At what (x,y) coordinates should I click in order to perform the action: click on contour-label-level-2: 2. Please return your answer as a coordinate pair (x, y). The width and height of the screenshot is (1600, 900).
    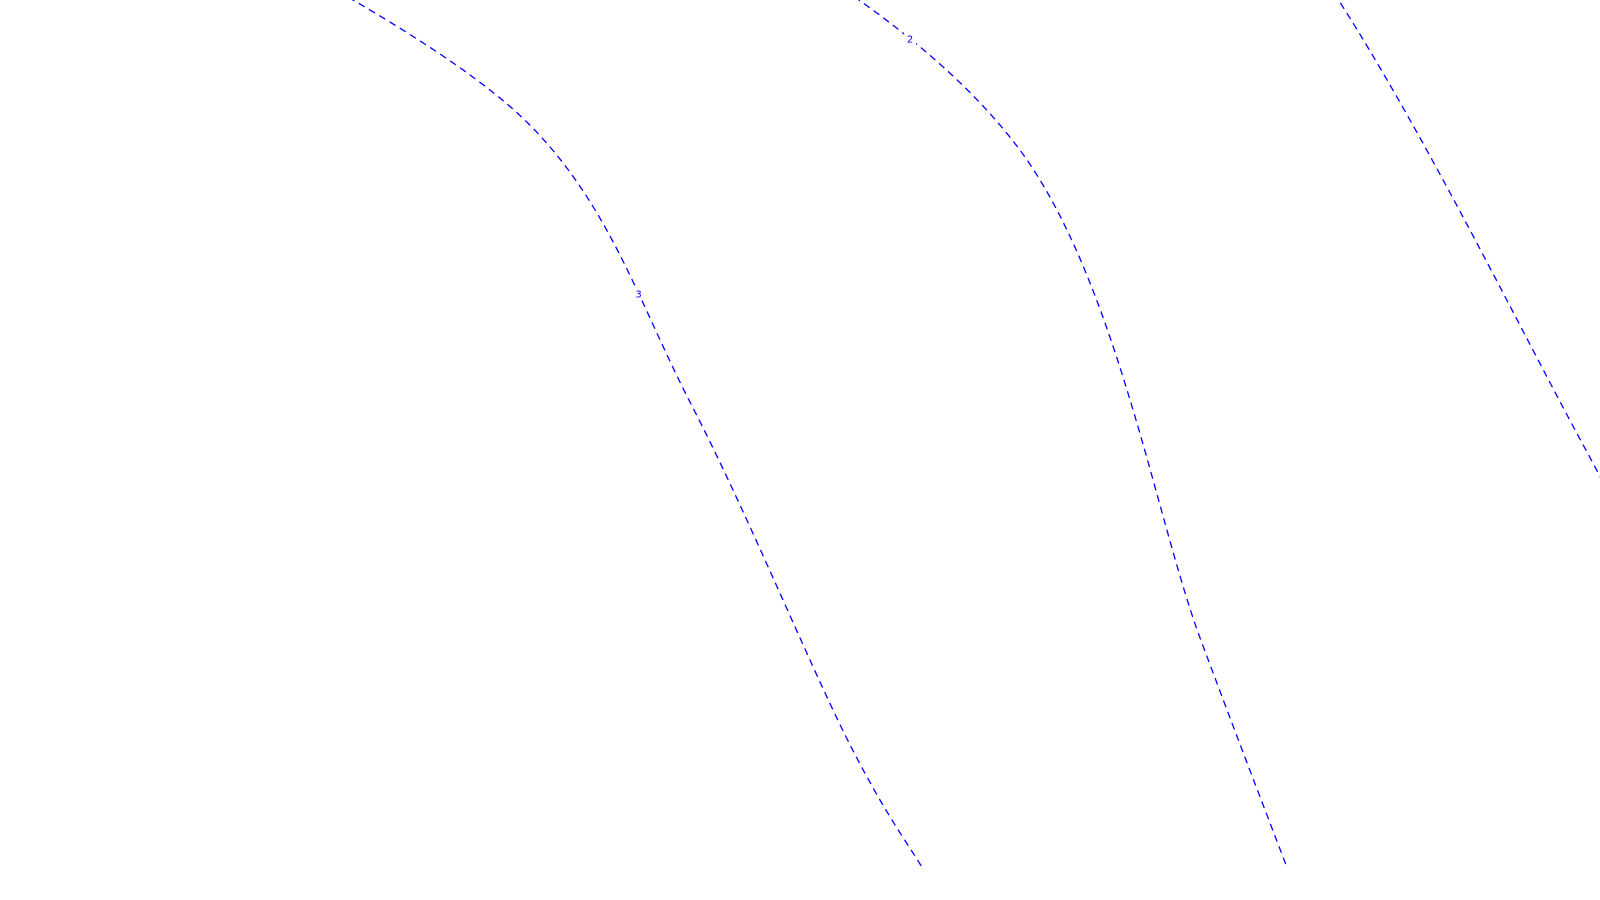
    Looking at the image, I should click on (910, 40).